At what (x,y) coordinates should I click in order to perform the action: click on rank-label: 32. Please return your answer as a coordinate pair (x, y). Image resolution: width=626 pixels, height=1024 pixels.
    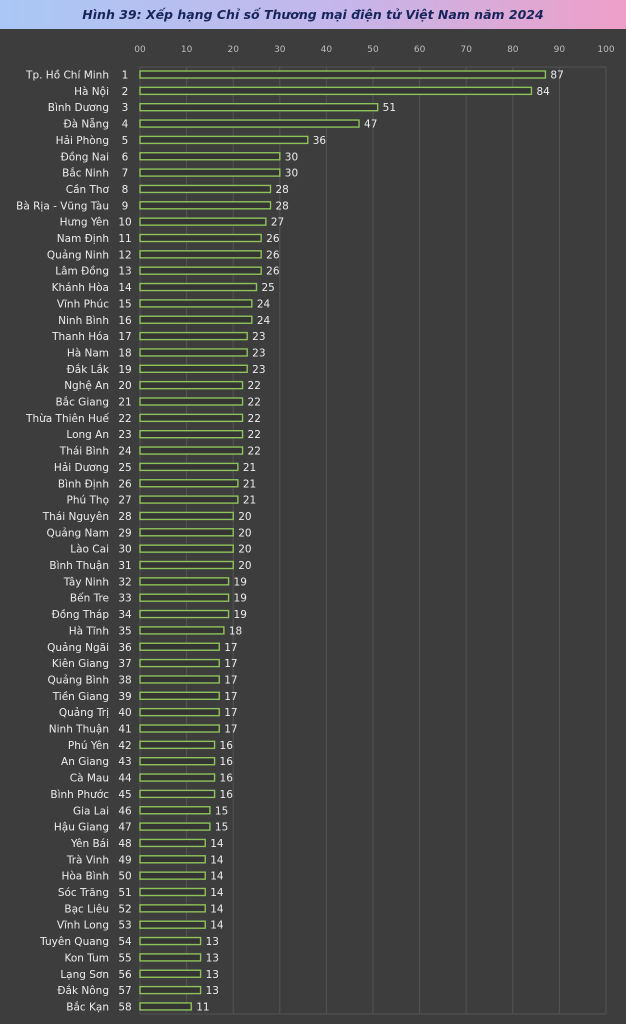
    Looking at the image, I should click on (124, 582).